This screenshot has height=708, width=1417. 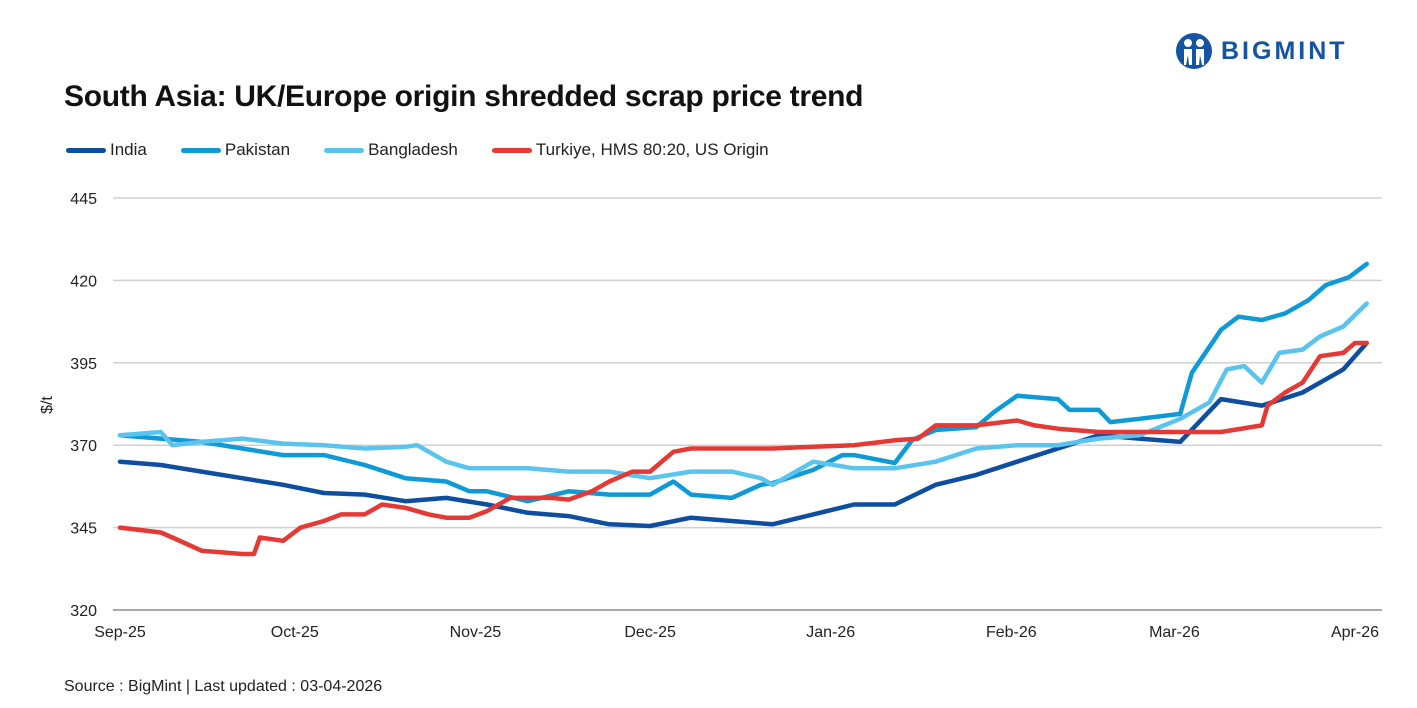 What do you see at coordinates (413, 149) in the screenshot?
I see `legend-label: Bangladesh` at bounding box center [413, 149].